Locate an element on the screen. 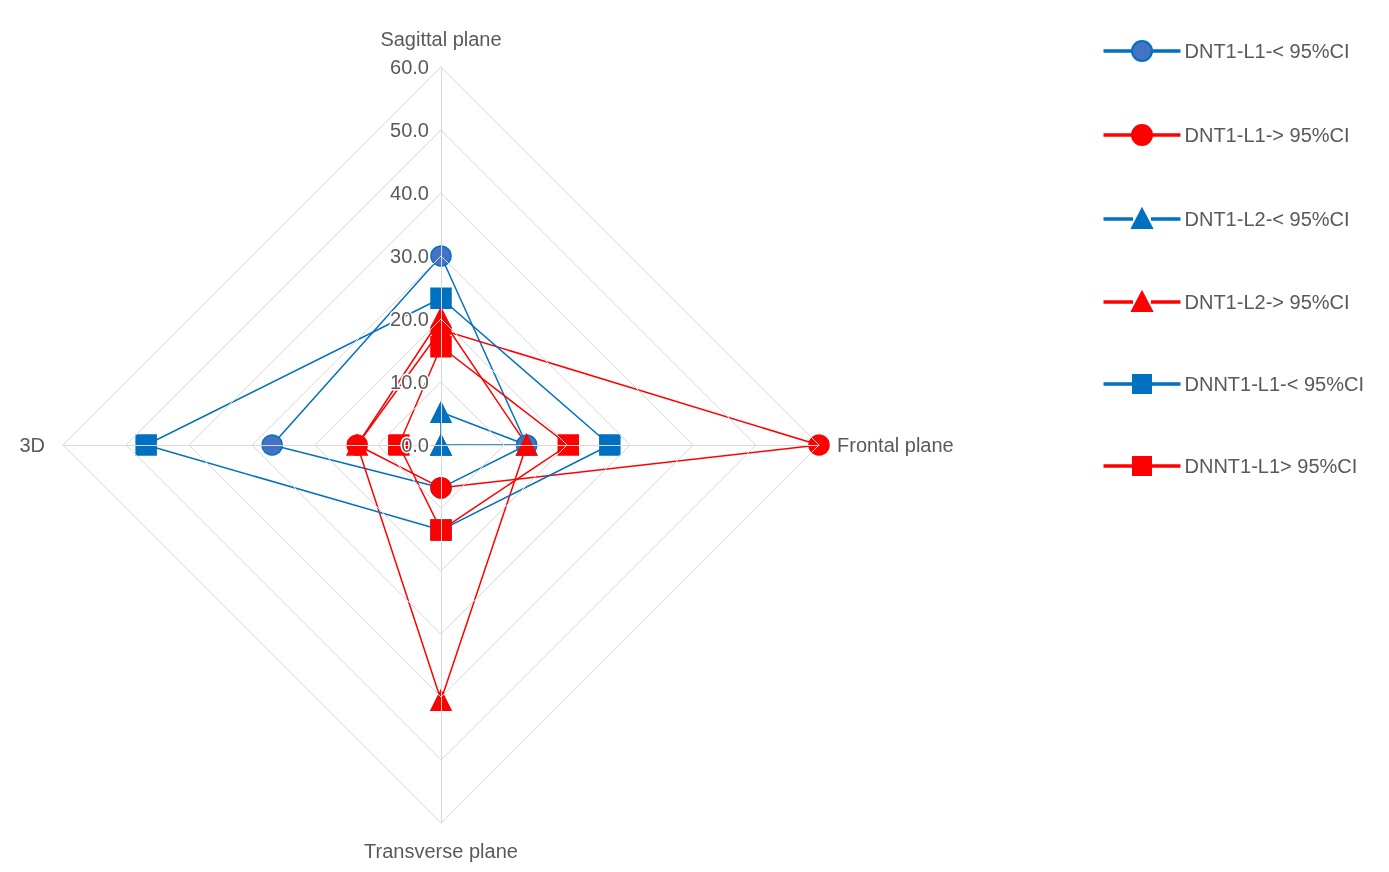 This screenshot has height=872, width=1389. y-tick-label: 50.0 is located at coordinates (409, 130).